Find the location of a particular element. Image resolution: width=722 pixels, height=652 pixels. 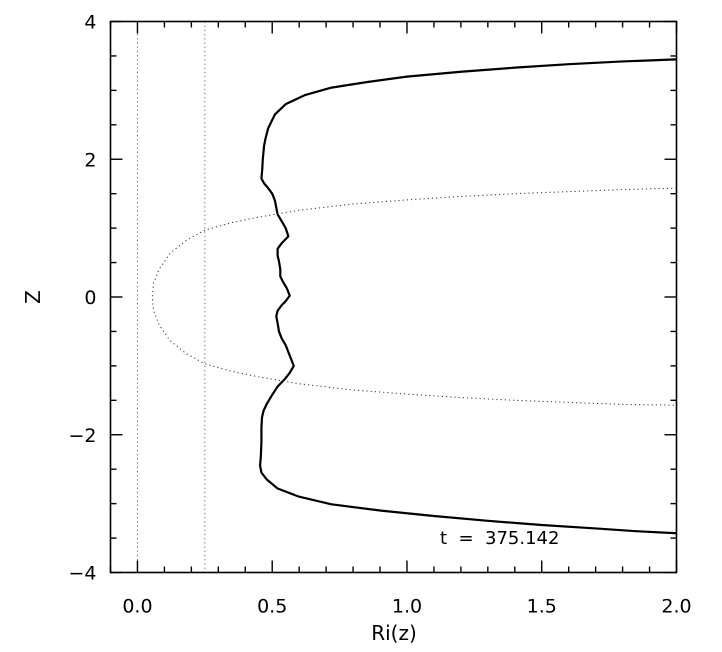

x-tick-label: 0.0 is located at coordinates (137, 607).